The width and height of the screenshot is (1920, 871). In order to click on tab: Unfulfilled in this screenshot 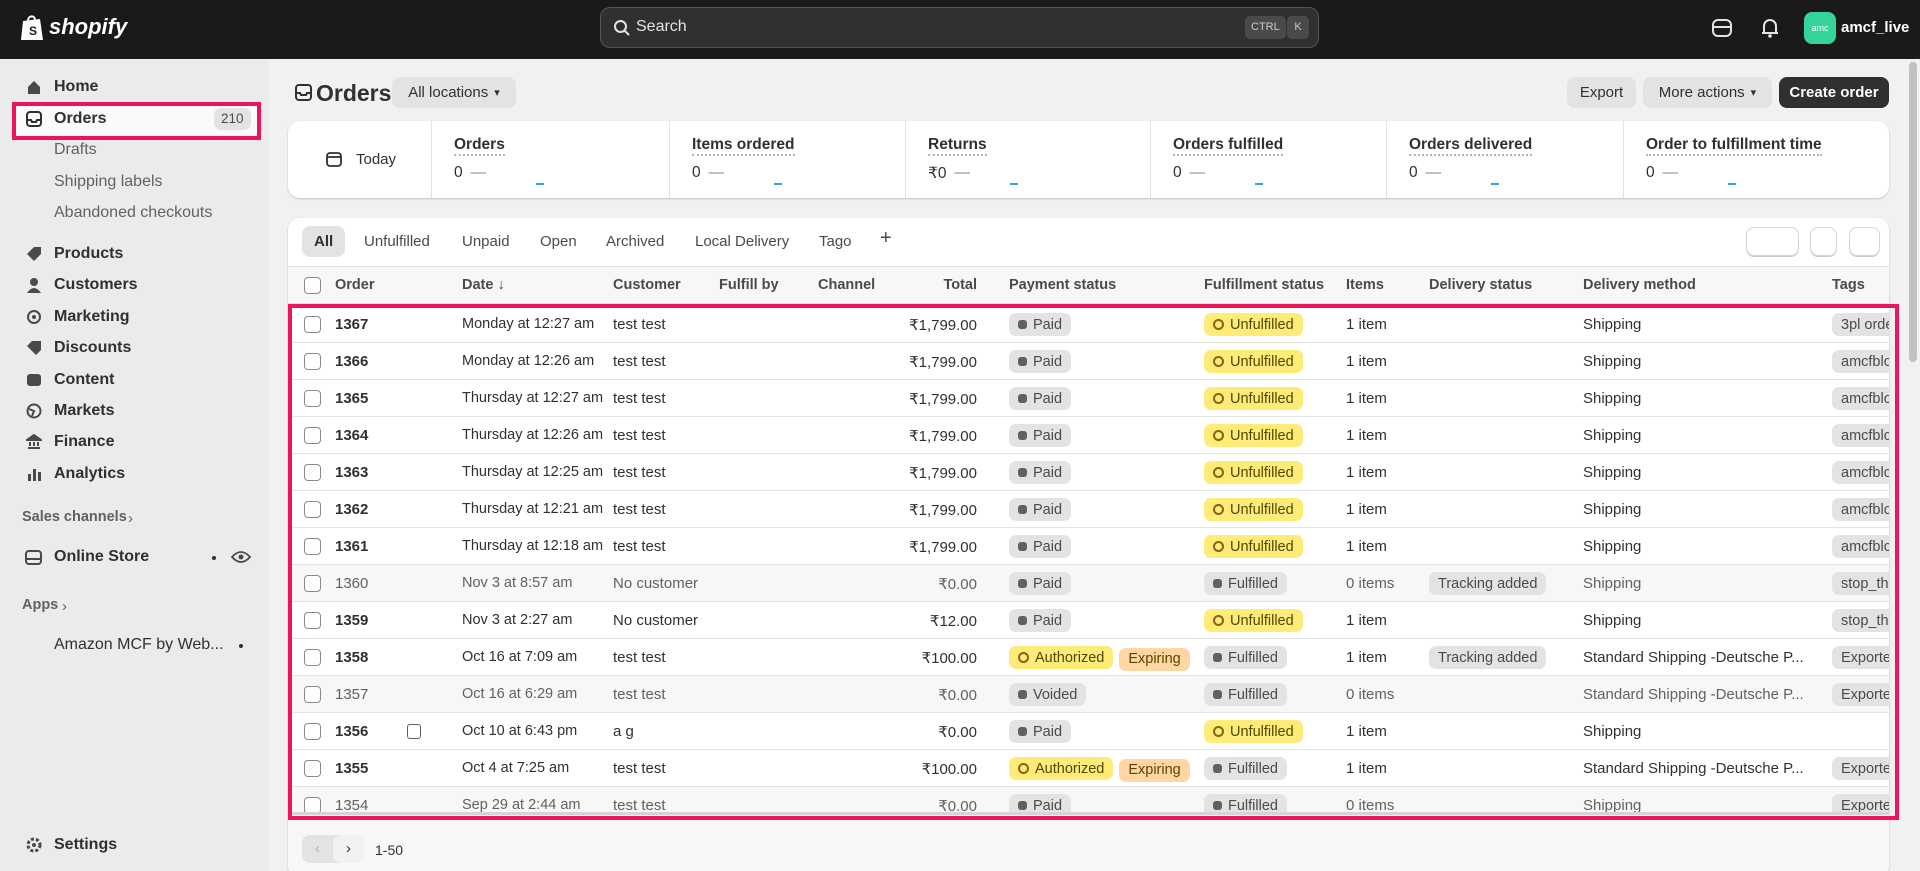, I will do `click(397, 241)`.